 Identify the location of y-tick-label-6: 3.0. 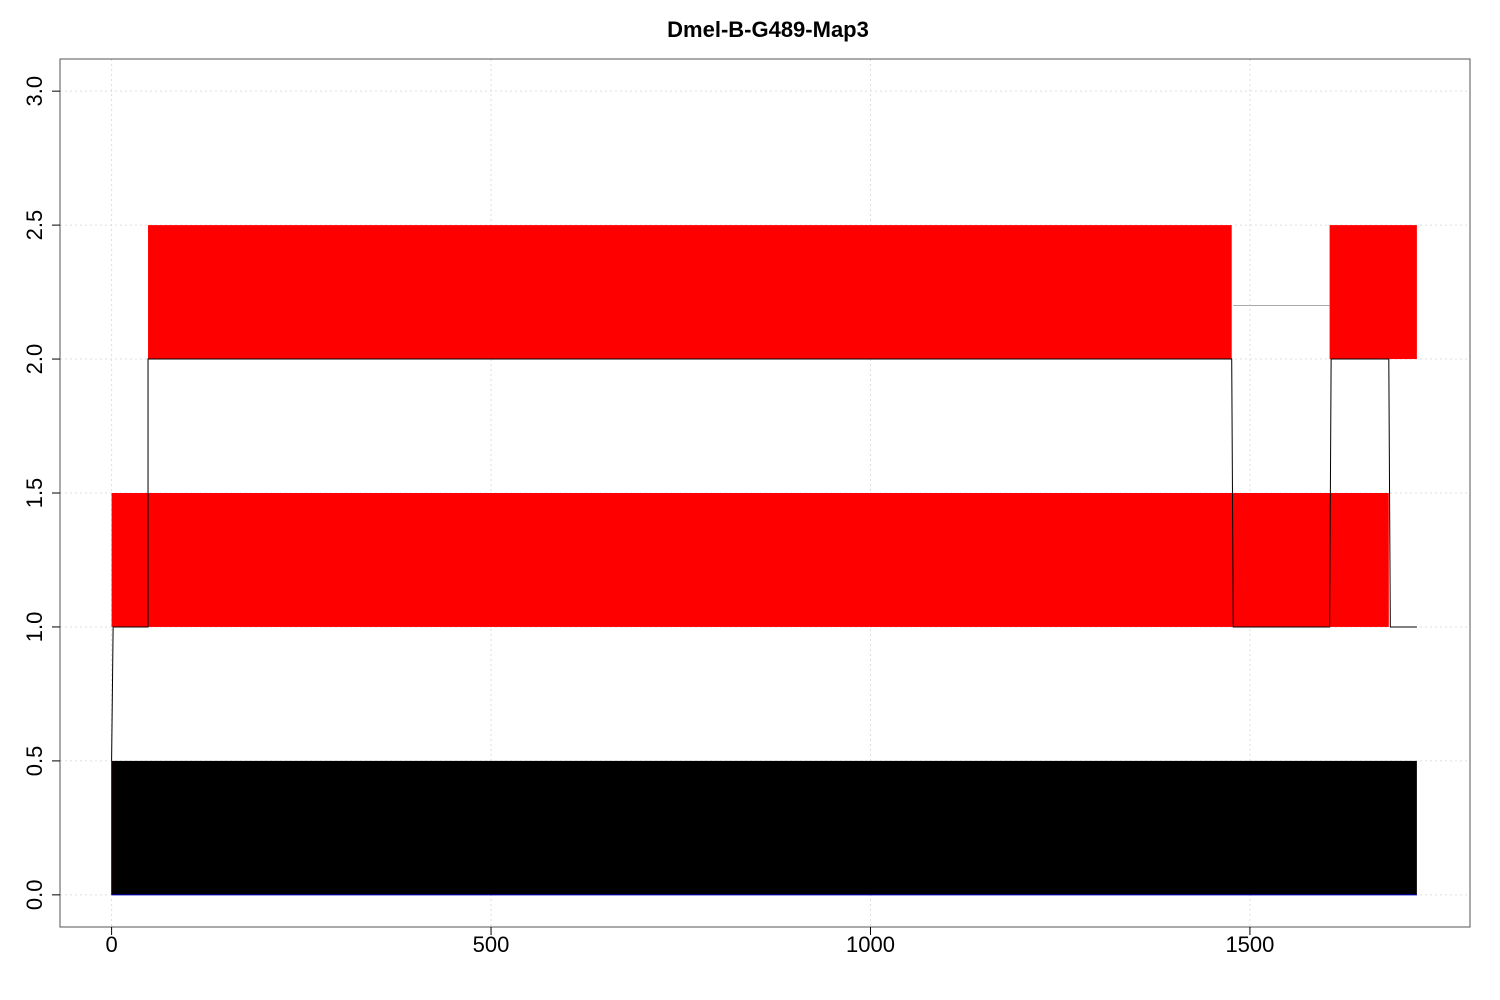
(34, 91).